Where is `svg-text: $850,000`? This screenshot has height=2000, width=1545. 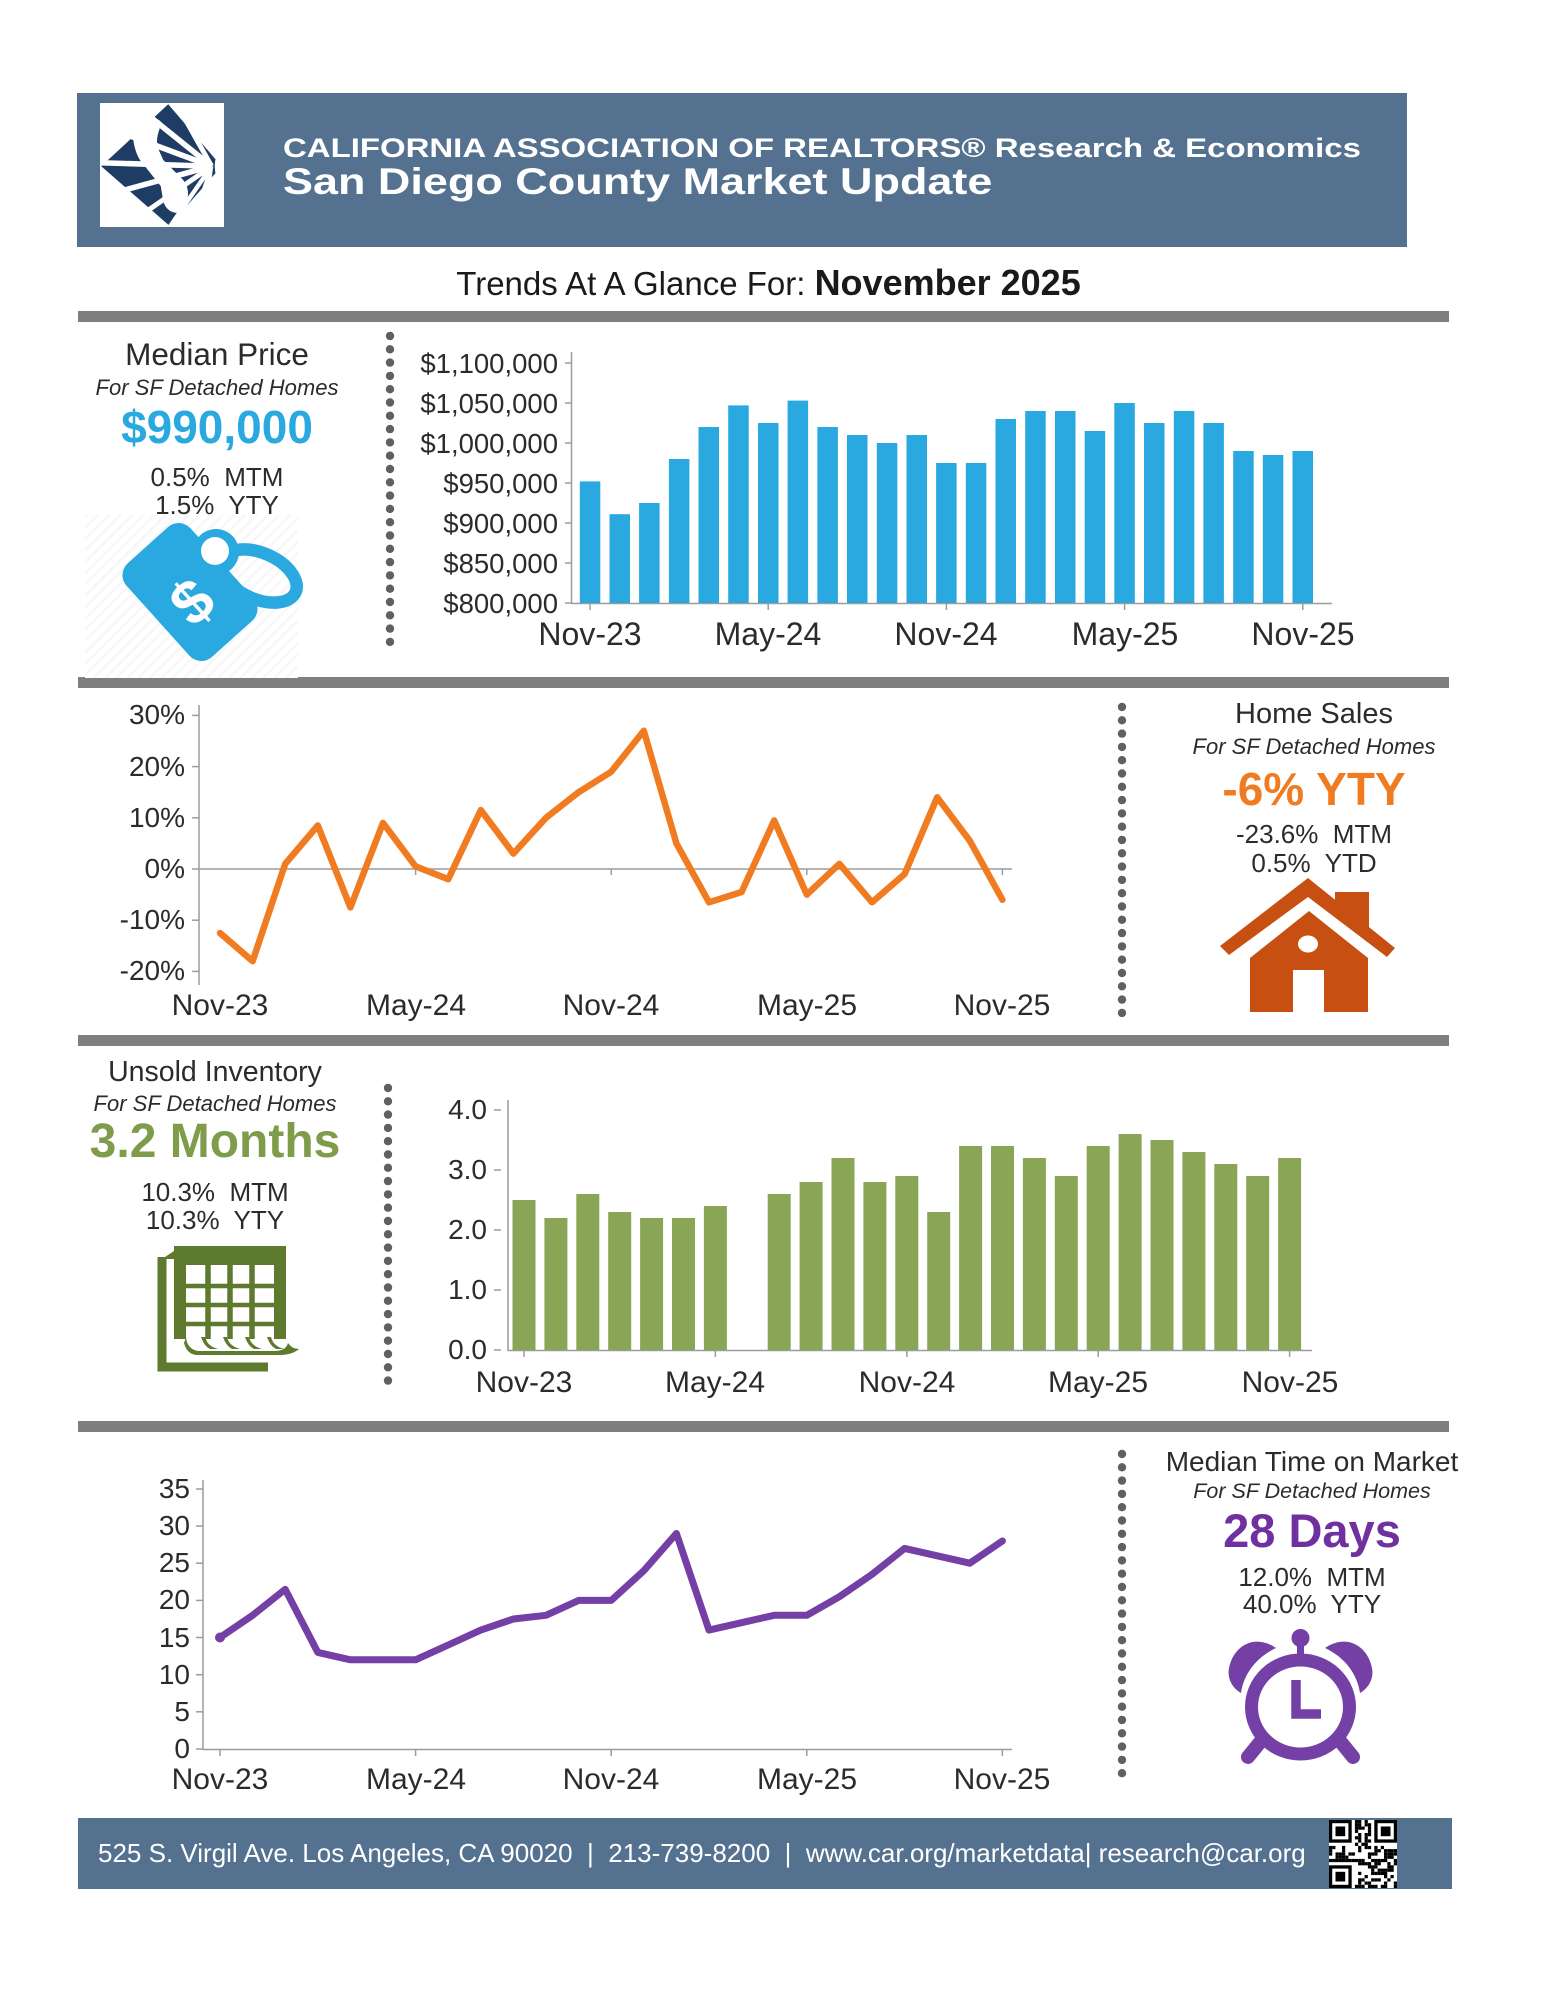 svg-text: $850,000 is located at coordinates (500, 563).